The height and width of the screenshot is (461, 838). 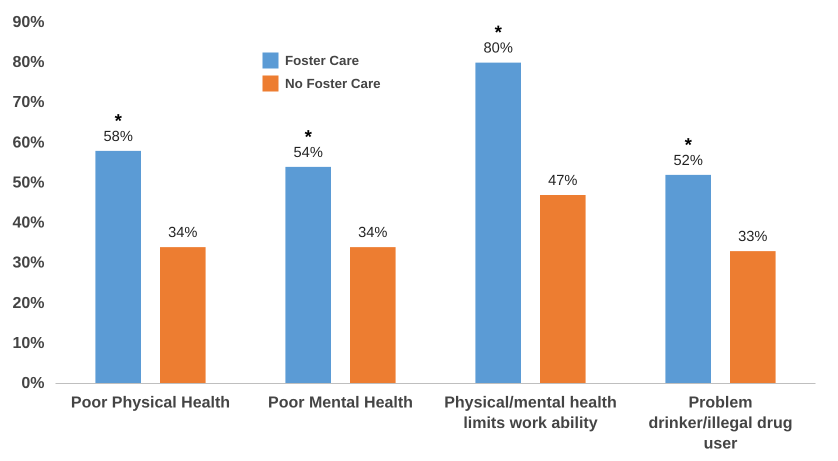 I want to click on x-tick-label: Physical/mental health limits work ability, so click(x=530, y=413).